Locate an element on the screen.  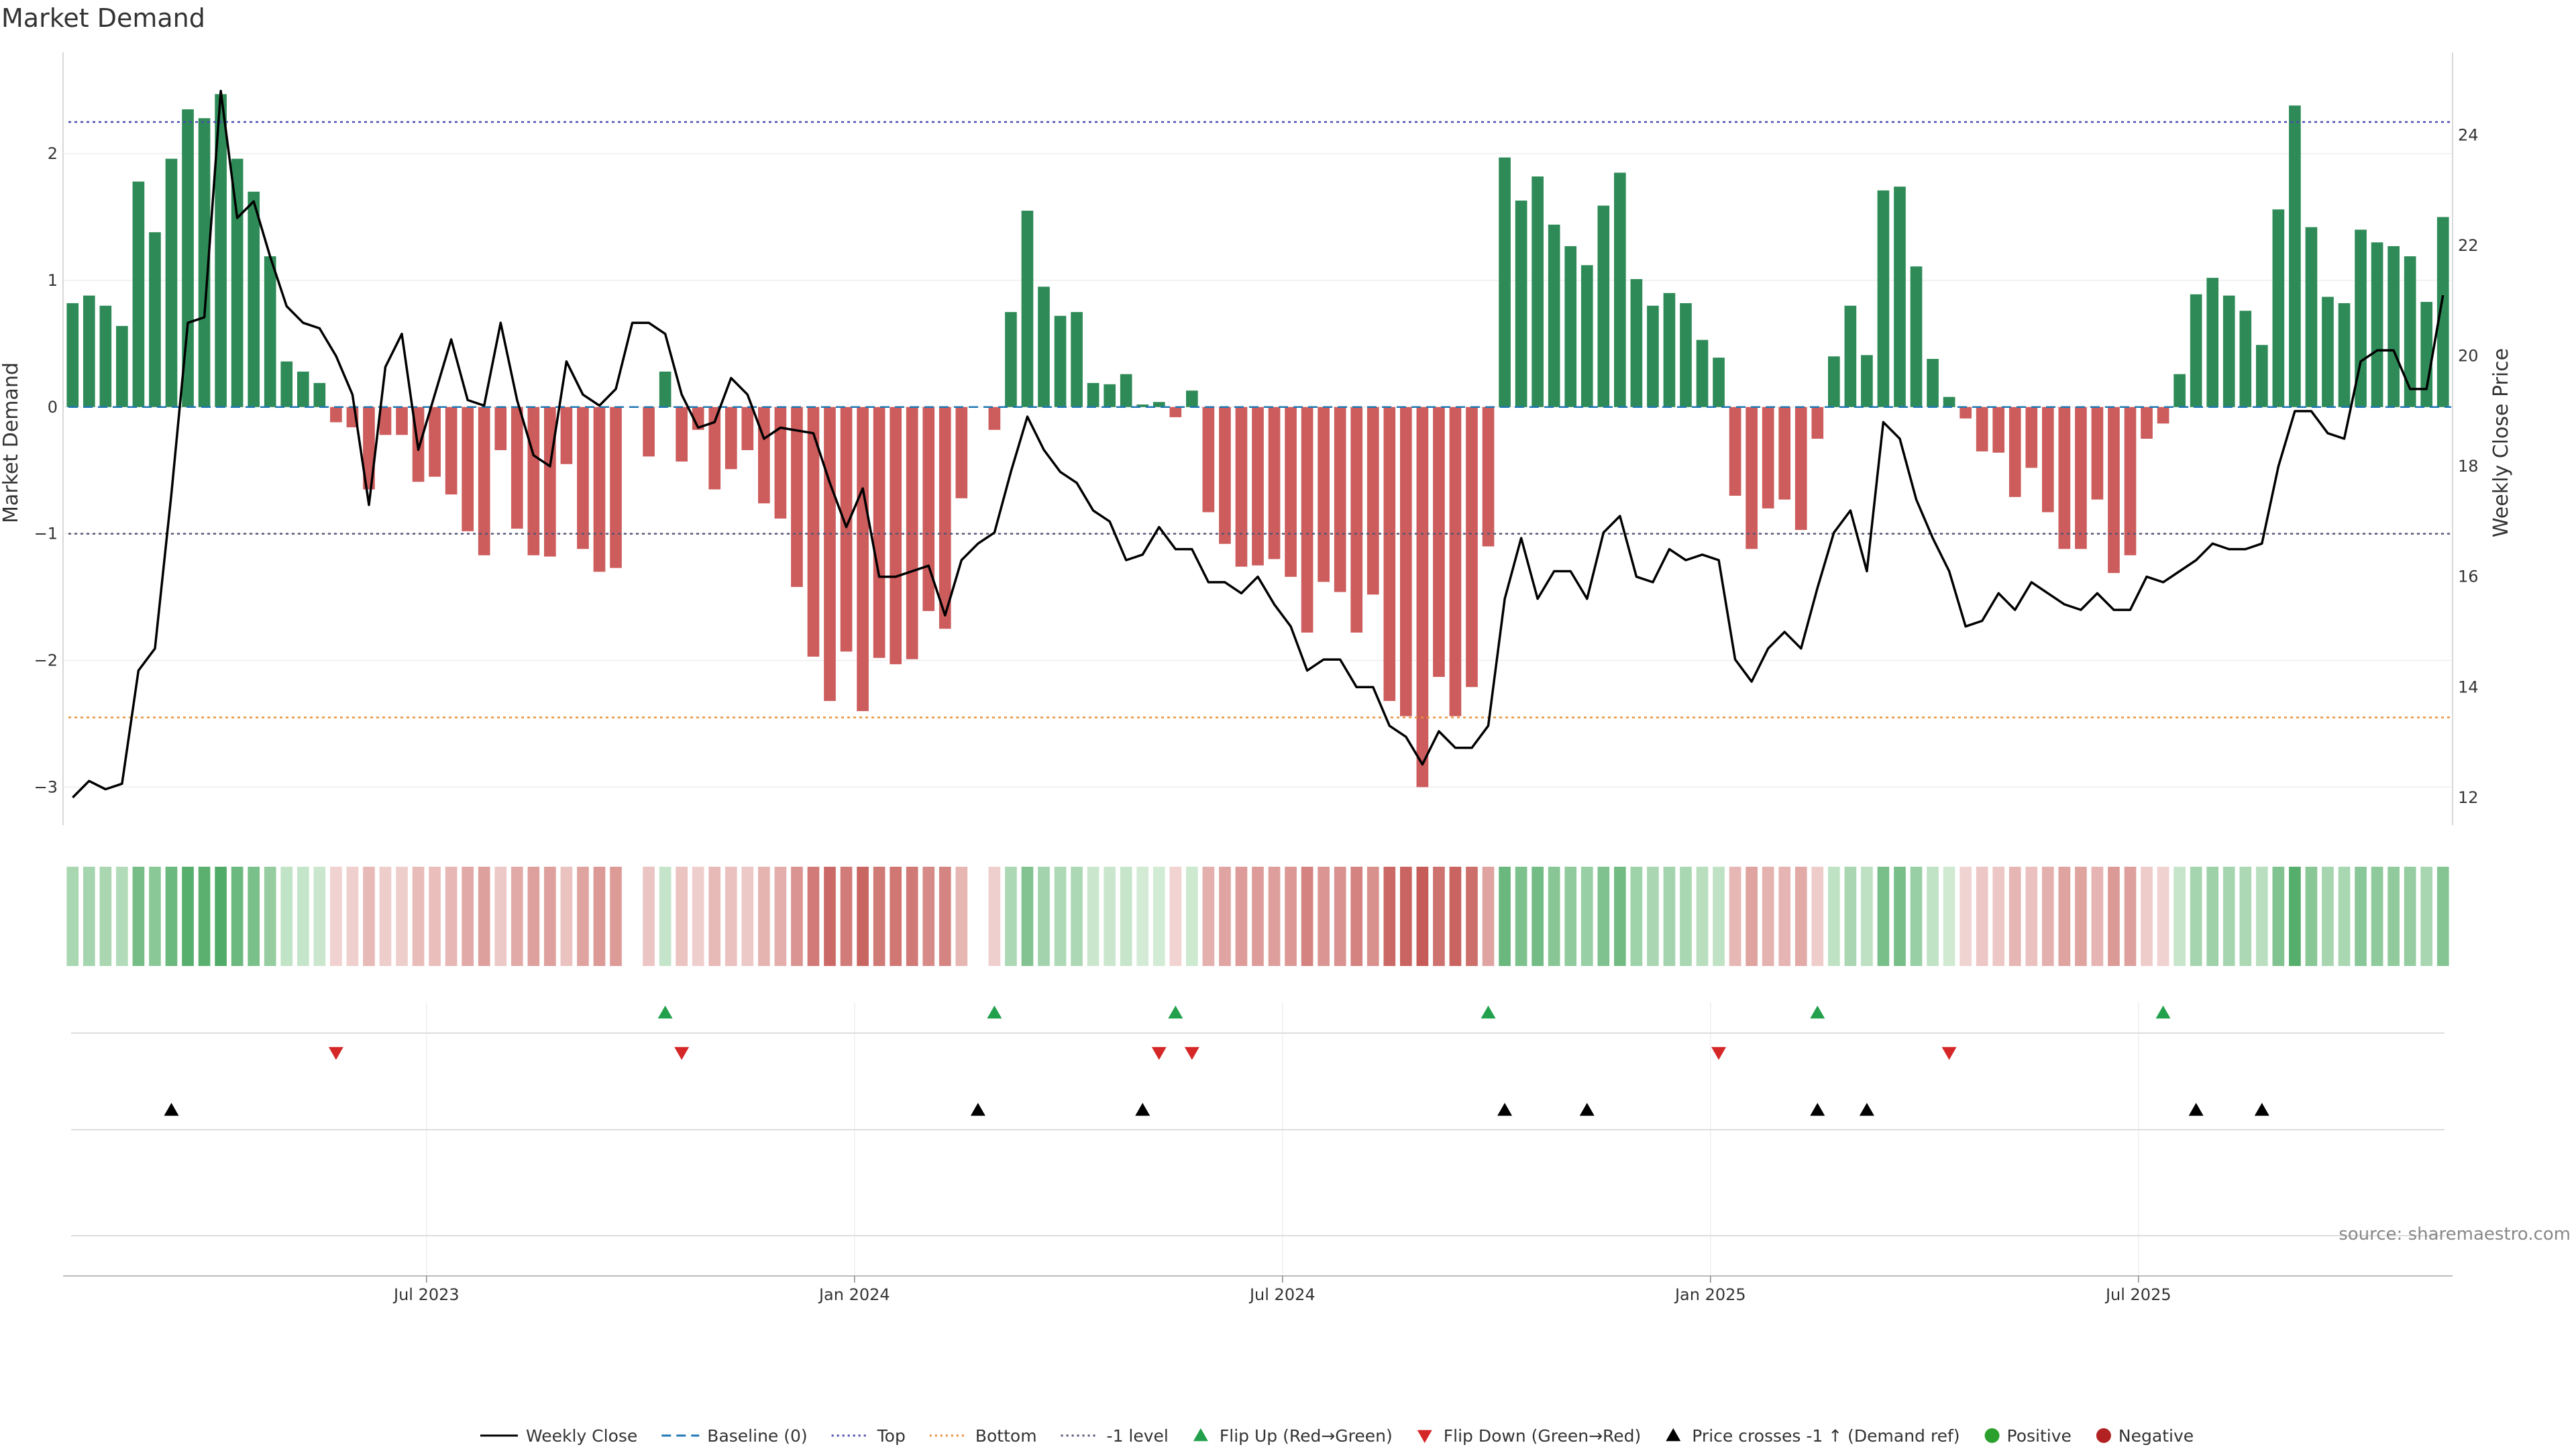
left-tick-label: 0 is located at coordinates (53, 407).